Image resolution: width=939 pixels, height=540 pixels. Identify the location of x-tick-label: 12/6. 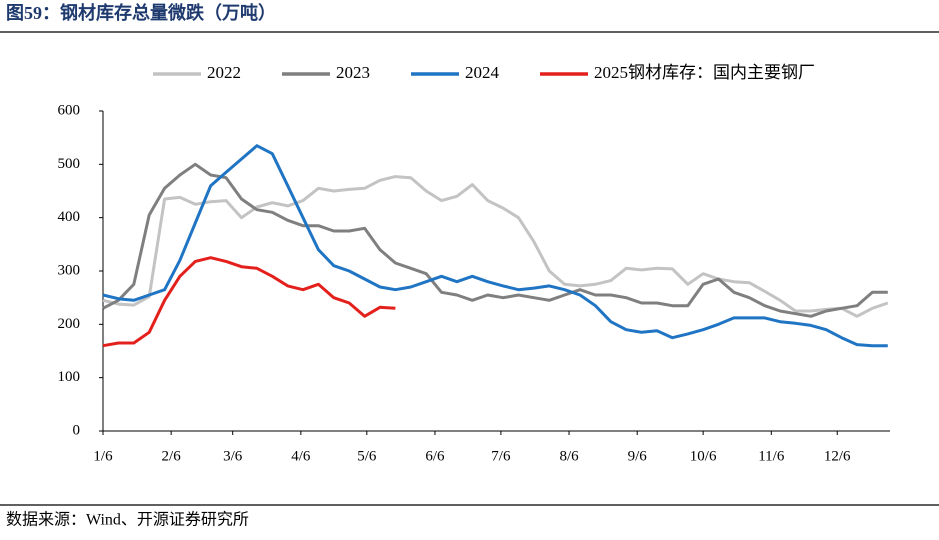
(837, 456).